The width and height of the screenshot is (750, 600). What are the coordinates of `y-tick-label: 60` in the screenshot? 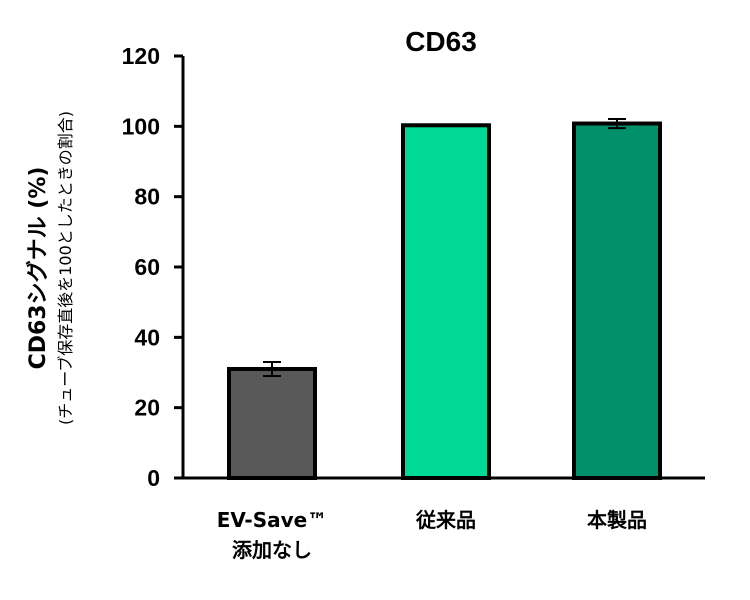 It's located at (147, 267).